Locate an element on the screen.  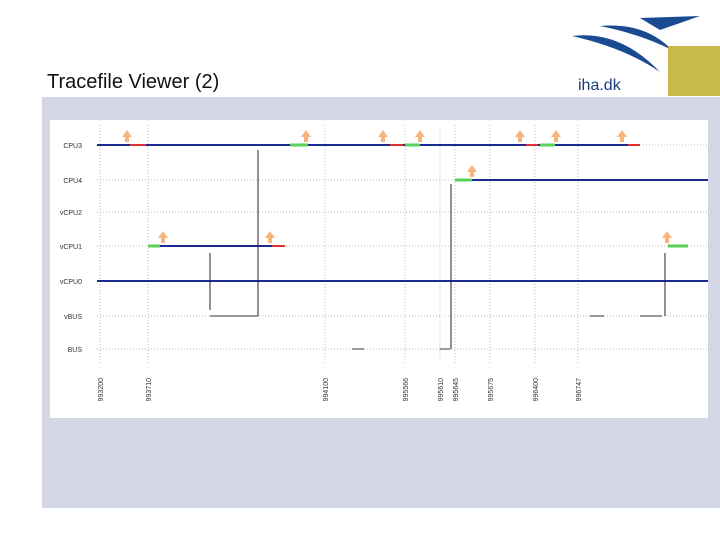
logo-text: iha.dk is located at coordinates (600, 85).